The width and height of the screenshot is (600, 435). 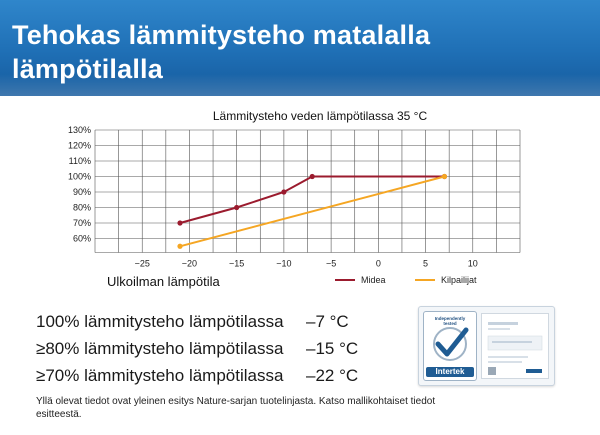 I want to click on chart-series, so click(x=312, y=211).